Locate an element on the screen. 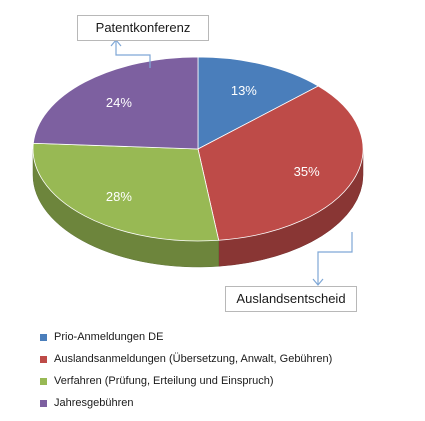 The height and width of the screenshot is (421, 425). pie-value-label-1: 13% is located at coordinates (244, 90).